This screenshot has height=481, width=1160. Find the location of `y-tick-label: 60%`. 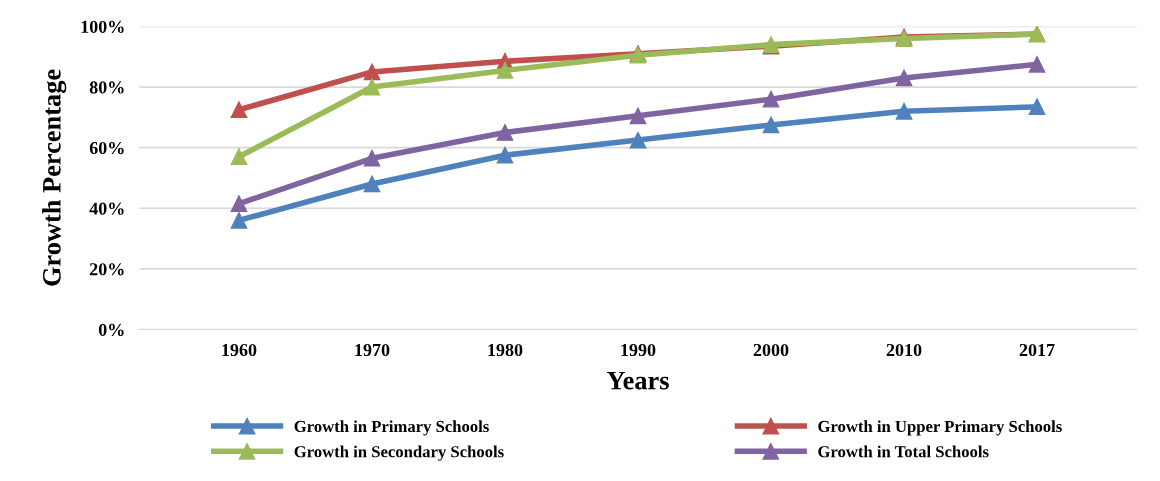

y-tick-label: 60% is located at coordinates (106, 148).